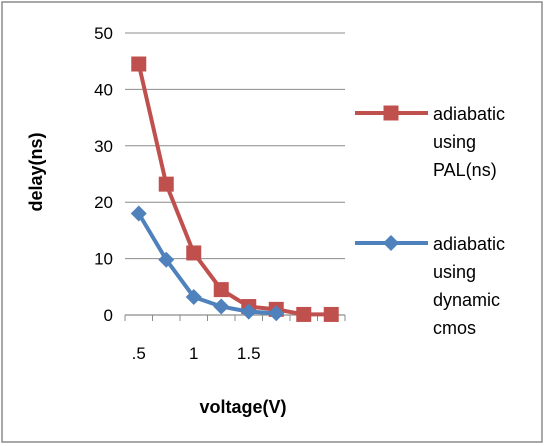  What do you see at coordinates (193, 353) in the screenshot?
I see `x-tick-label: 1` at bounding box center [193, 353].